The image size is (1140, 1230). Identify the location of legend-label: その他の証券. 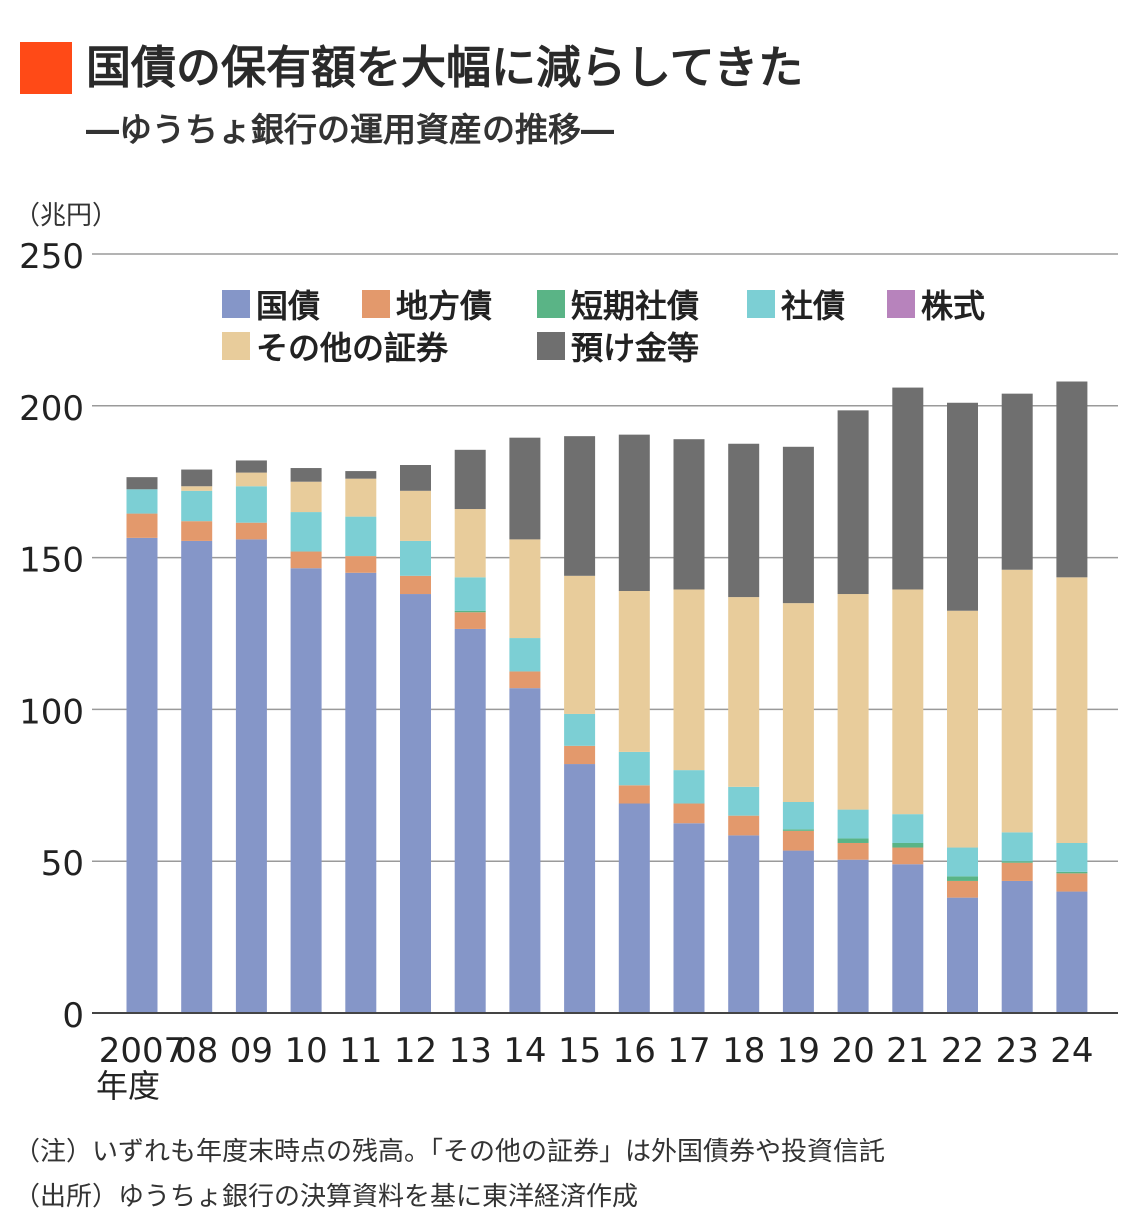
(352, 348).